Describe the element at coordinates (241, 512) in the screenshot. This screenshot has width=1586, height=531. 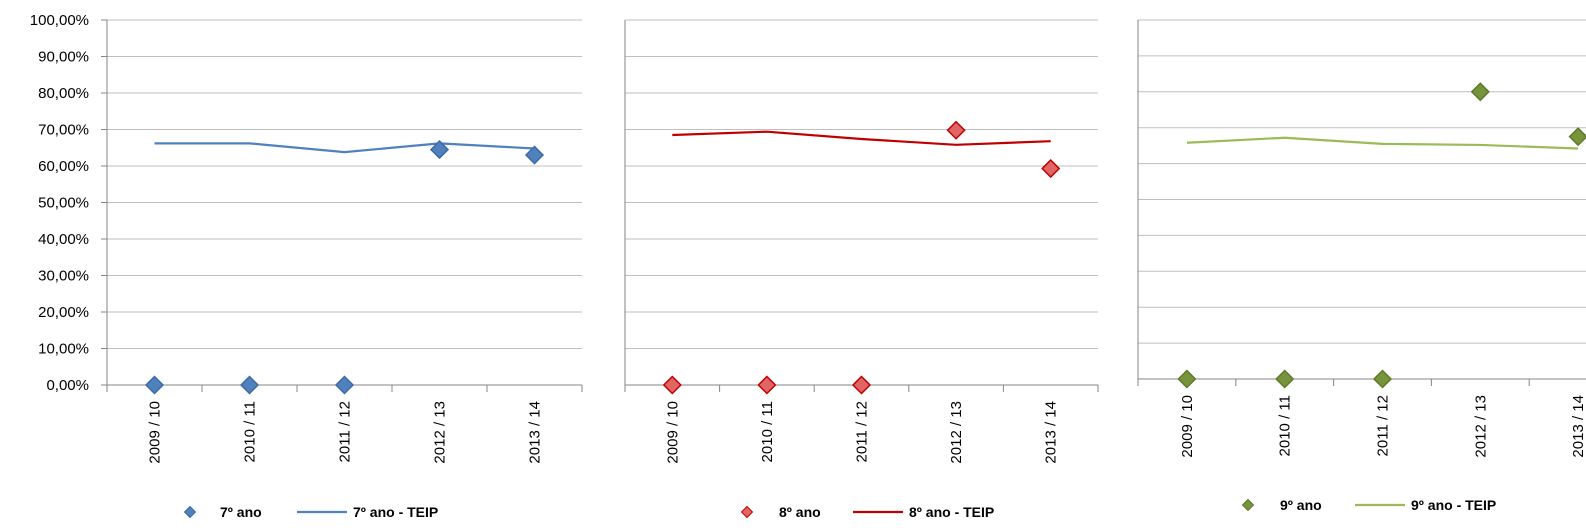
I see `legend-label: 7º ano` at that location.